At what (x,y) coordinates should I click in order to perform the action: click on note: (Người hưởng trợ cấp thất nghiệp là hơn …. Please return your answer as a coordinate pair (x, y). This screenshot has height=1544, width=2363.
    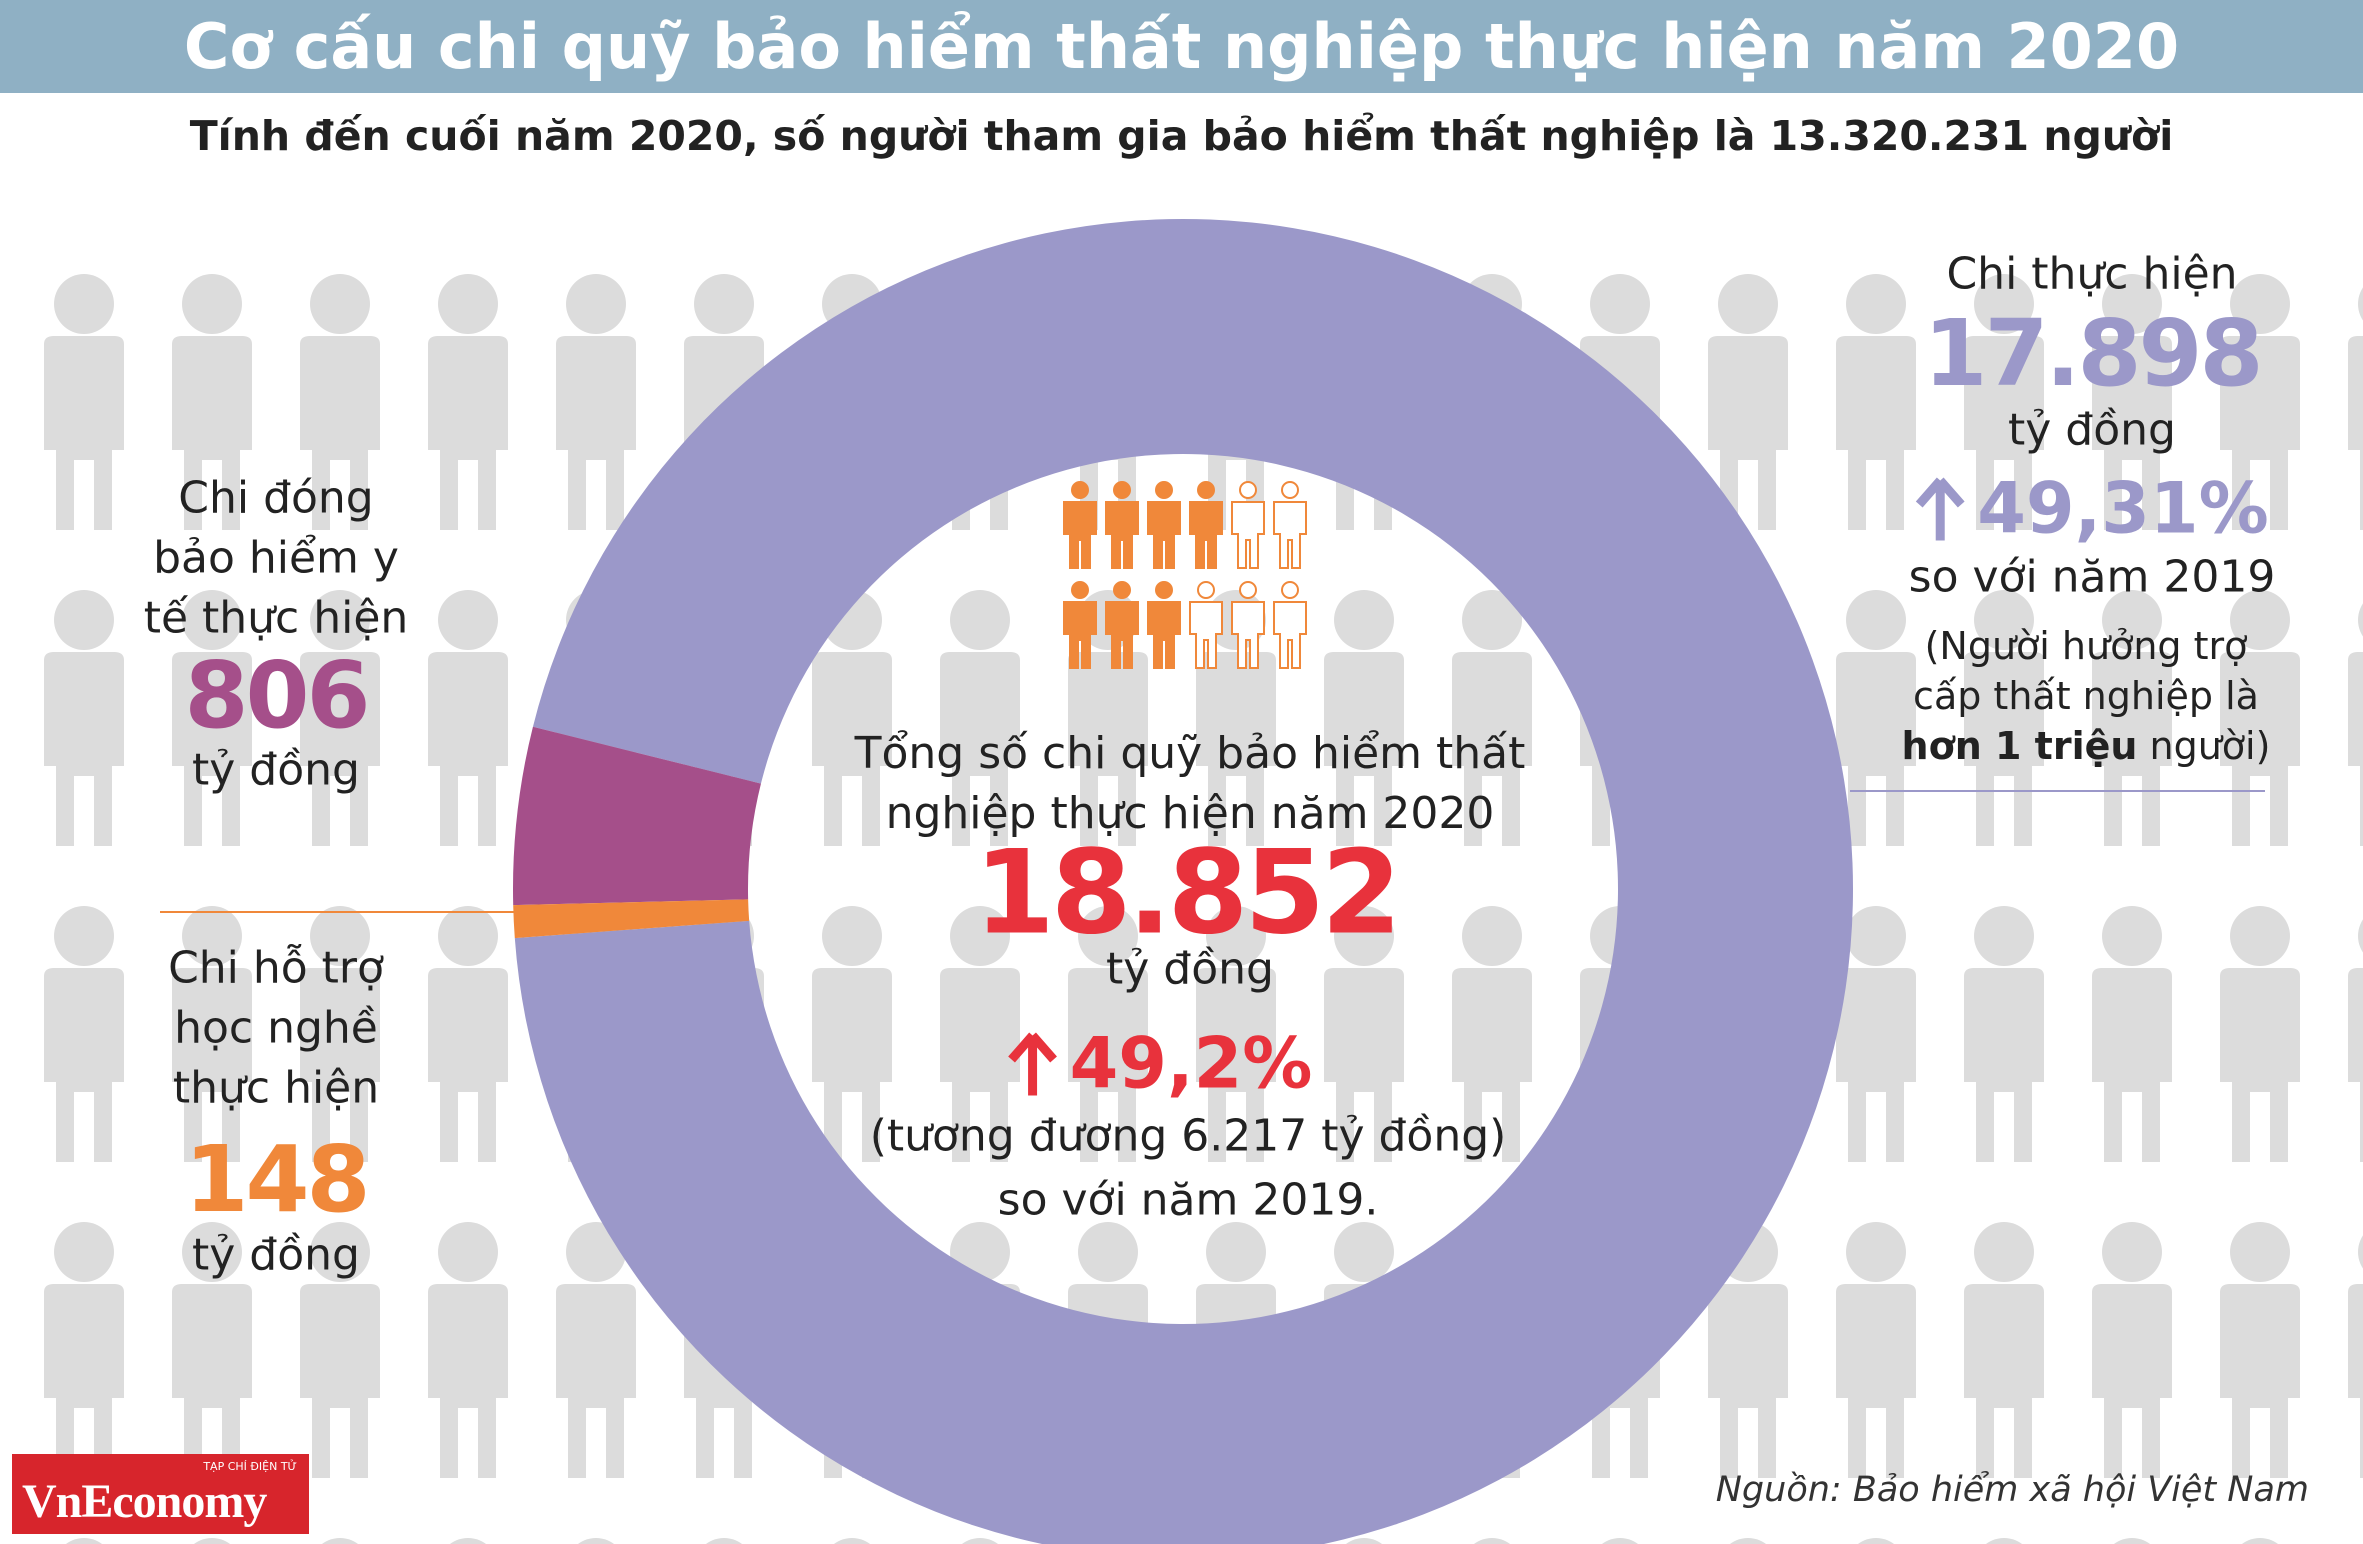
    Looking at the image, I should click on (2086, 696).